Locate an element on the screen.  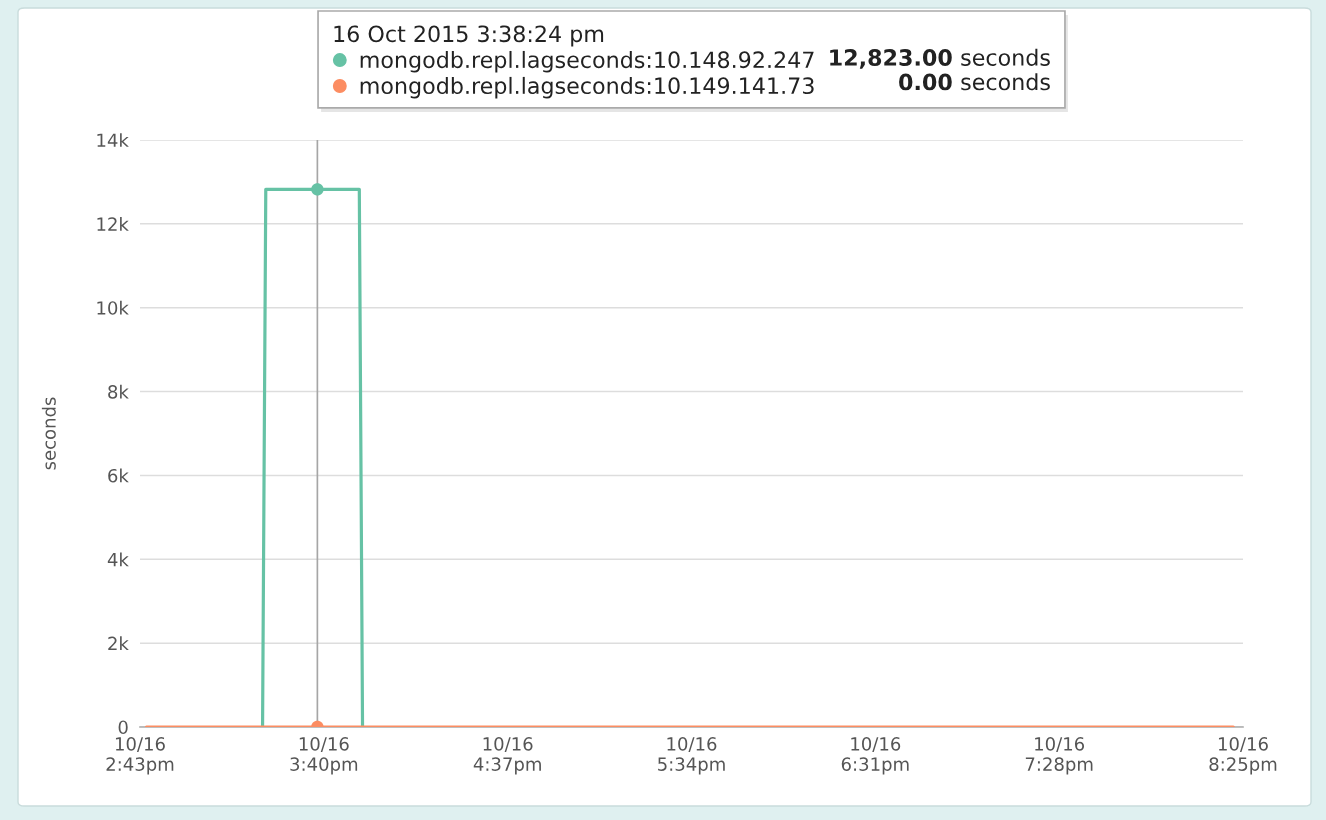
y-tick-label: 6k is located at coordinates (118, 475).